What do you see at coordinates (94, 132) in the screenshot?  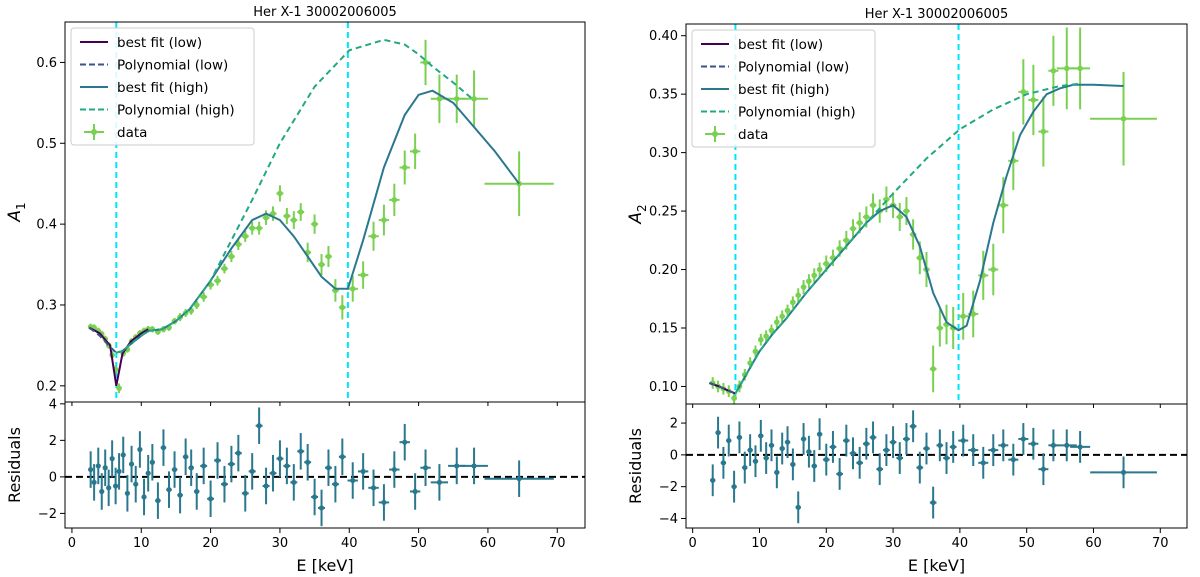 I see `legend-swatch-point` at bounding box center [94, 132].